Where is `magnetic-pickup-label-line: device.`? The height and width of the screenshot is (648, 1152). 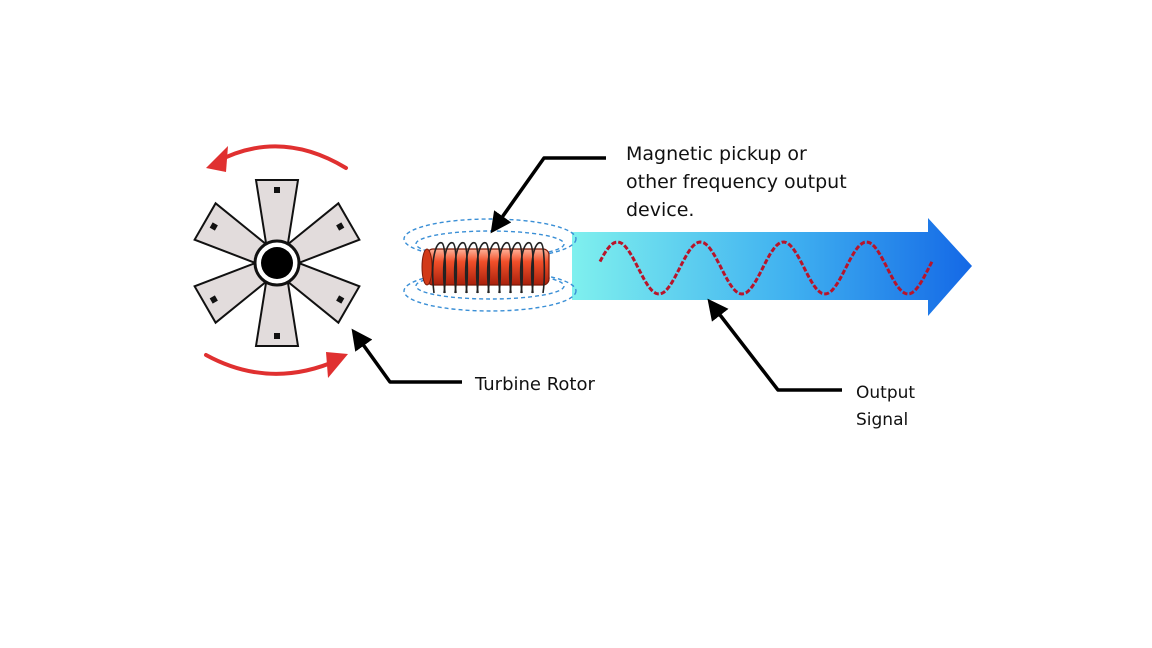 magnetic-pickup-label-line: device. is located at coordinates (660, 210).